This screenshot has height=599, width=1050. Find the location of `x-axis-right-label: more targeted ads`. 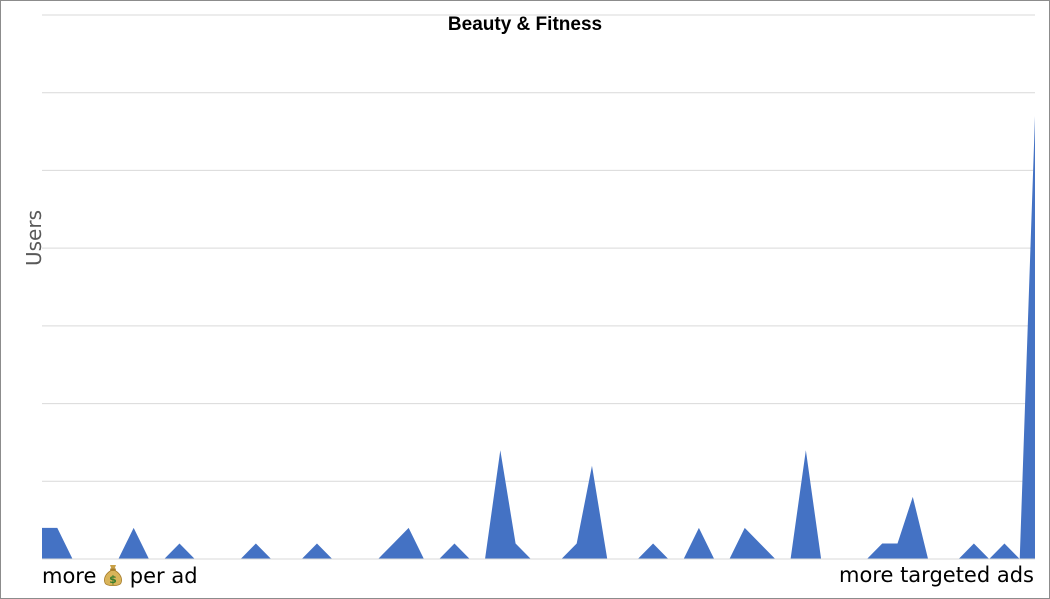

x-axis-right-label: more targeted ads is located at coordinates (936, 575).